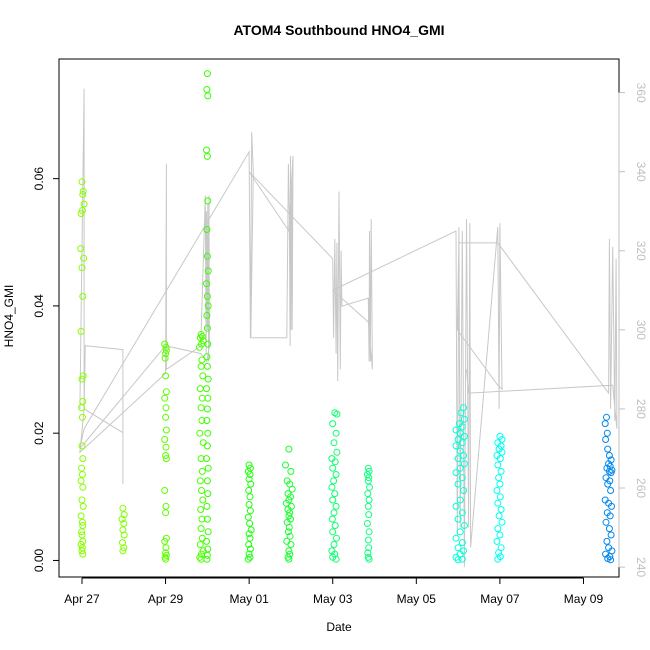 The image size is (650, 650). Describe the element at coordinates (46, 369) in the screenshot. I see `y-axis: 0.00 0.02 0.04 0.06` at that location.